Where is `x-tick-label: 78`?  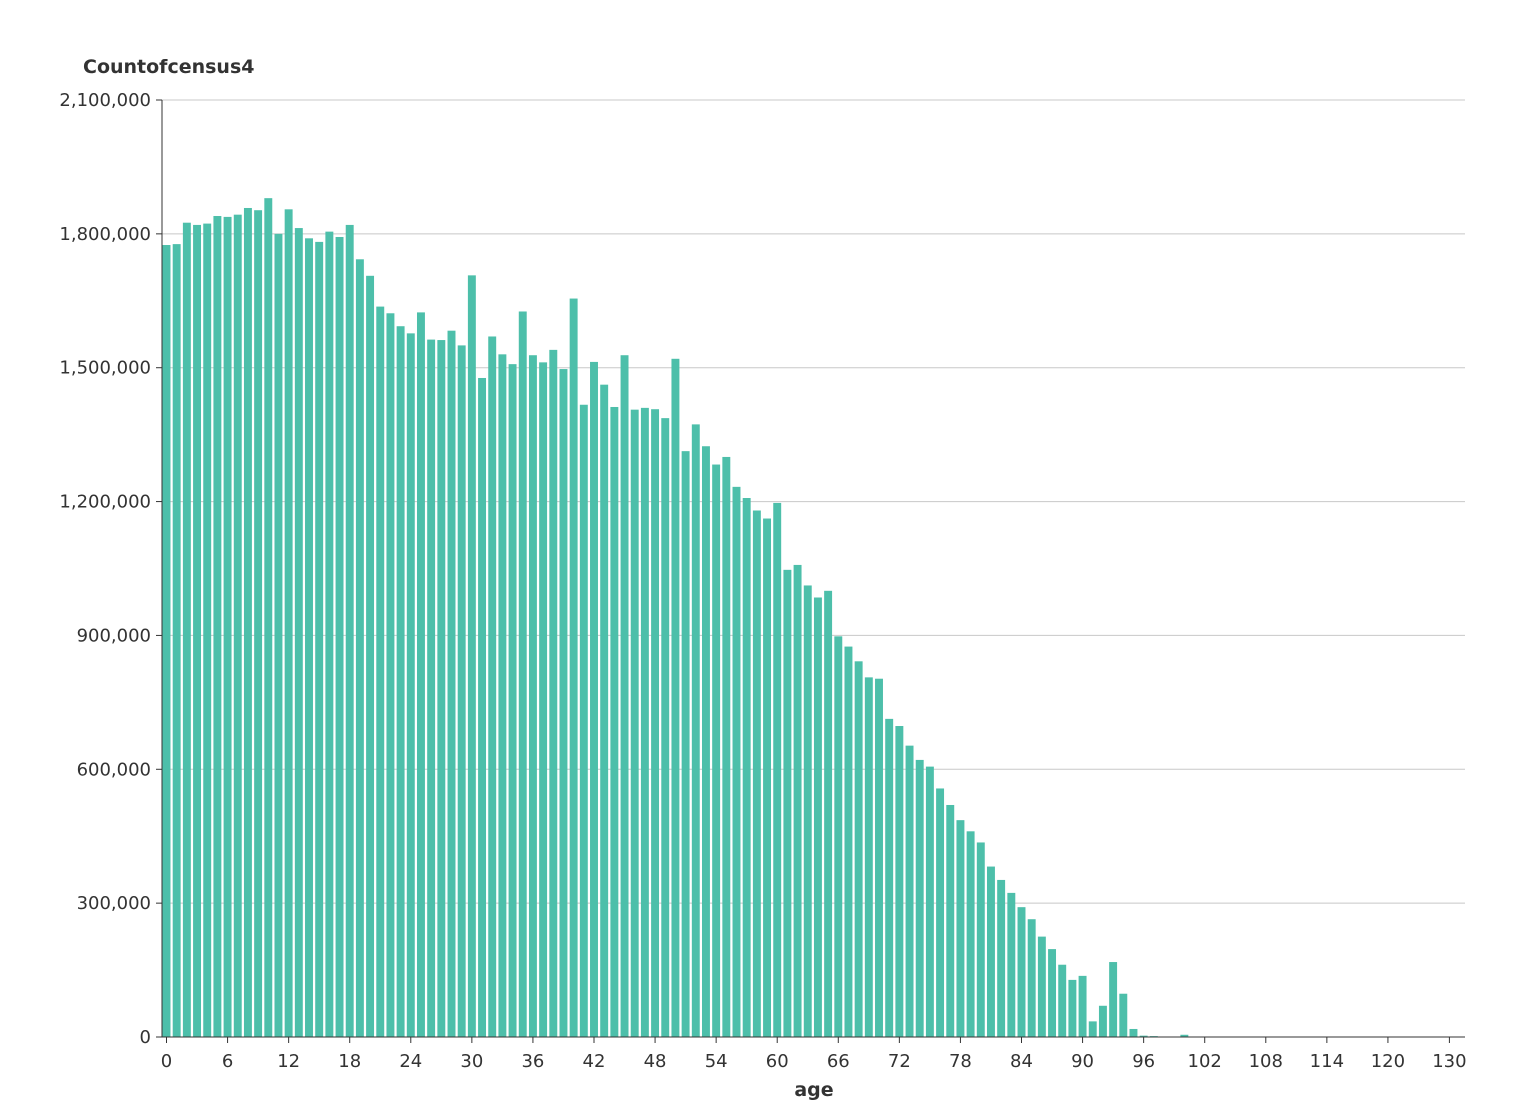 x-tick-label: 78 is located at coordinates (960, 1061).